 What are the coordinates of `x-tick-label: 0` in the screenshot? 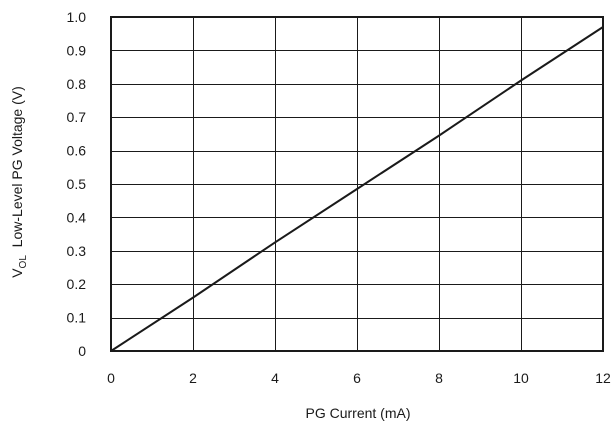 It's located at (111, 378).